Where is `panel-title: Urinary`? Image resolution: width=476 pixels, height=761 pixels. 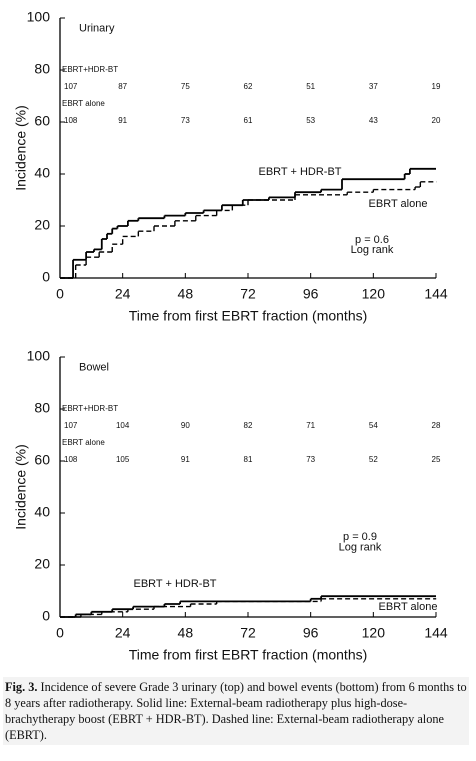
panel-title: Urinary is located at coordinates (97, 28).